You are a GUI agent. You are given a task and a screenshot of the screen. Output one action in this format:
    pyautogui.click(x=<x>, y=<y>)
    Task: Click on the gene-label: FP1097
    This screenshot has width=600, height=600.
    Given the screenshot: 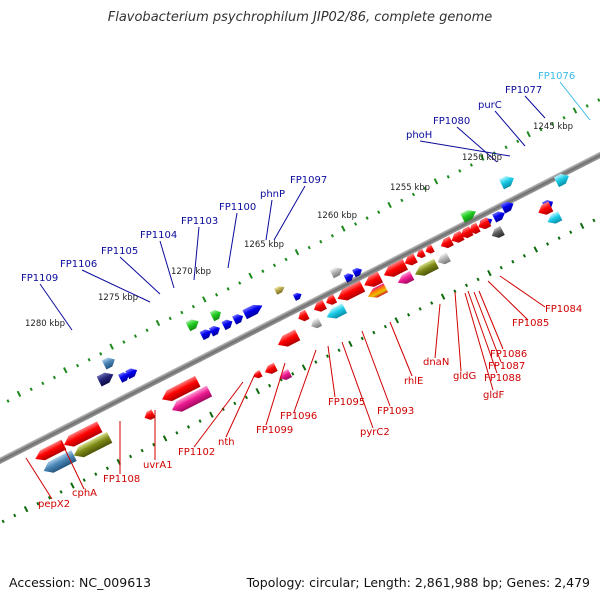 What is the action you would take?
    pyautogui.click(x=308, y=180)
    